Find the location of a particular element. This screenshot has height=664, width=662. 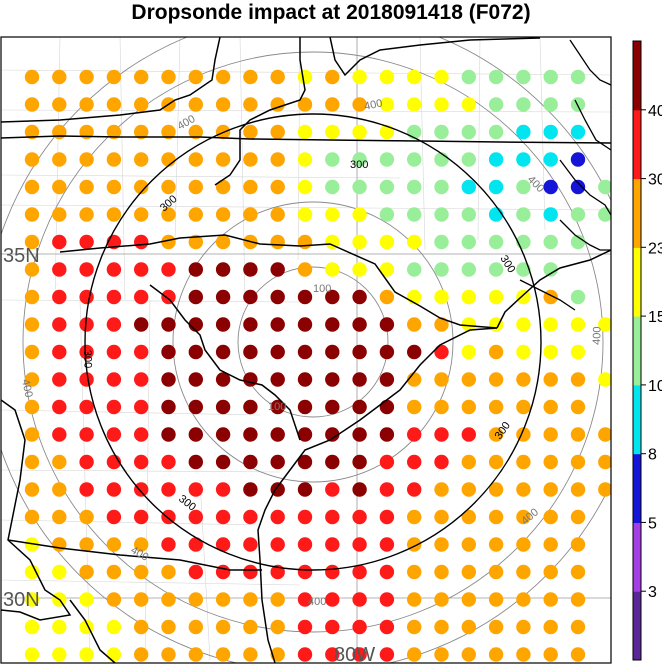

contour-label-100: 100 is located at coordinates (277, 407).